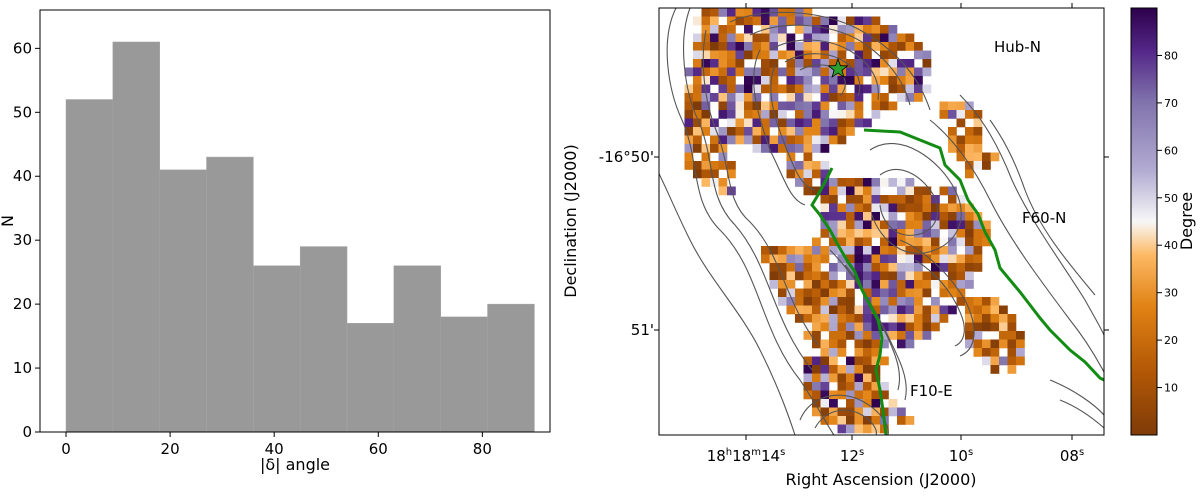 The height and width of the screenshot is (497, 1200). What do you see at coordinates (22, 240) in the screenshot?
I see `histogram-y-tick-label-3: 30` at bounding box center [22, 240].